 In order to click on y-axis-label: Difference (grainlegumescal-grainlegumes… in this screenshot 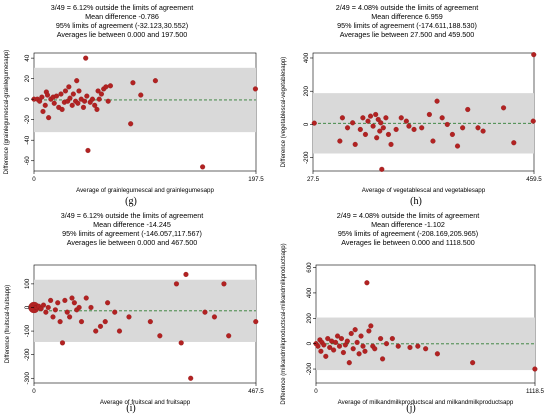, I will do `click(7, 112)`.